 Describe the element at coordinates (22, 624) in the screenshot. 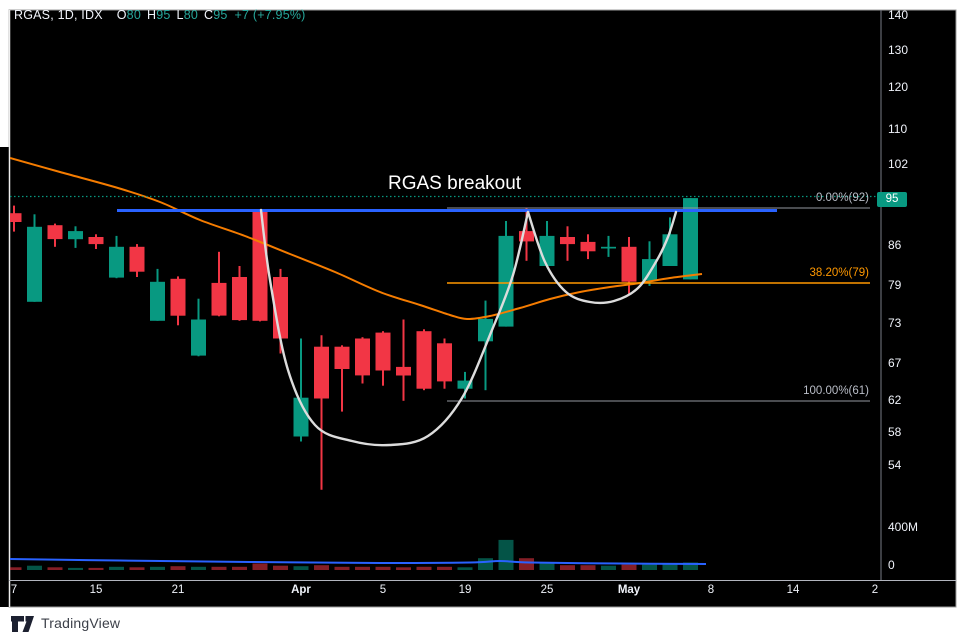

I see `tradingview-logo-icon` at that location.